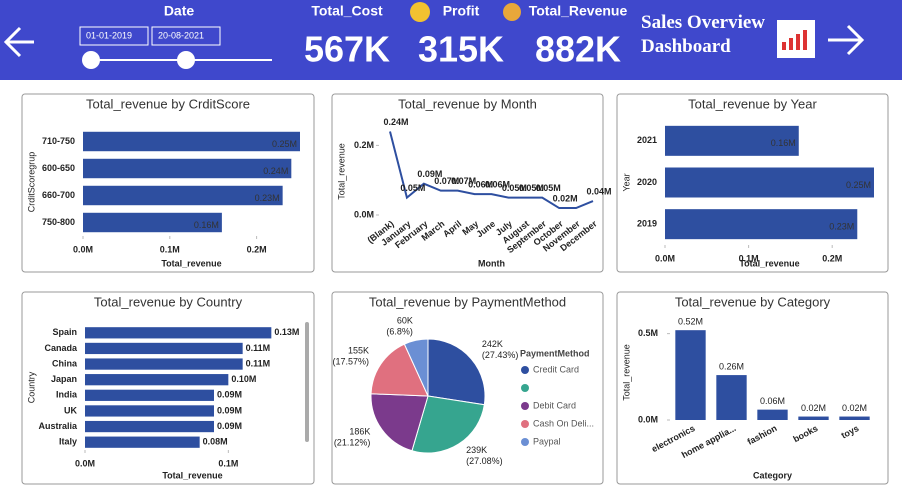  Describe the element at coordinates (65, 363) in the screenshot. I see `y-tick-label: China` at that location.